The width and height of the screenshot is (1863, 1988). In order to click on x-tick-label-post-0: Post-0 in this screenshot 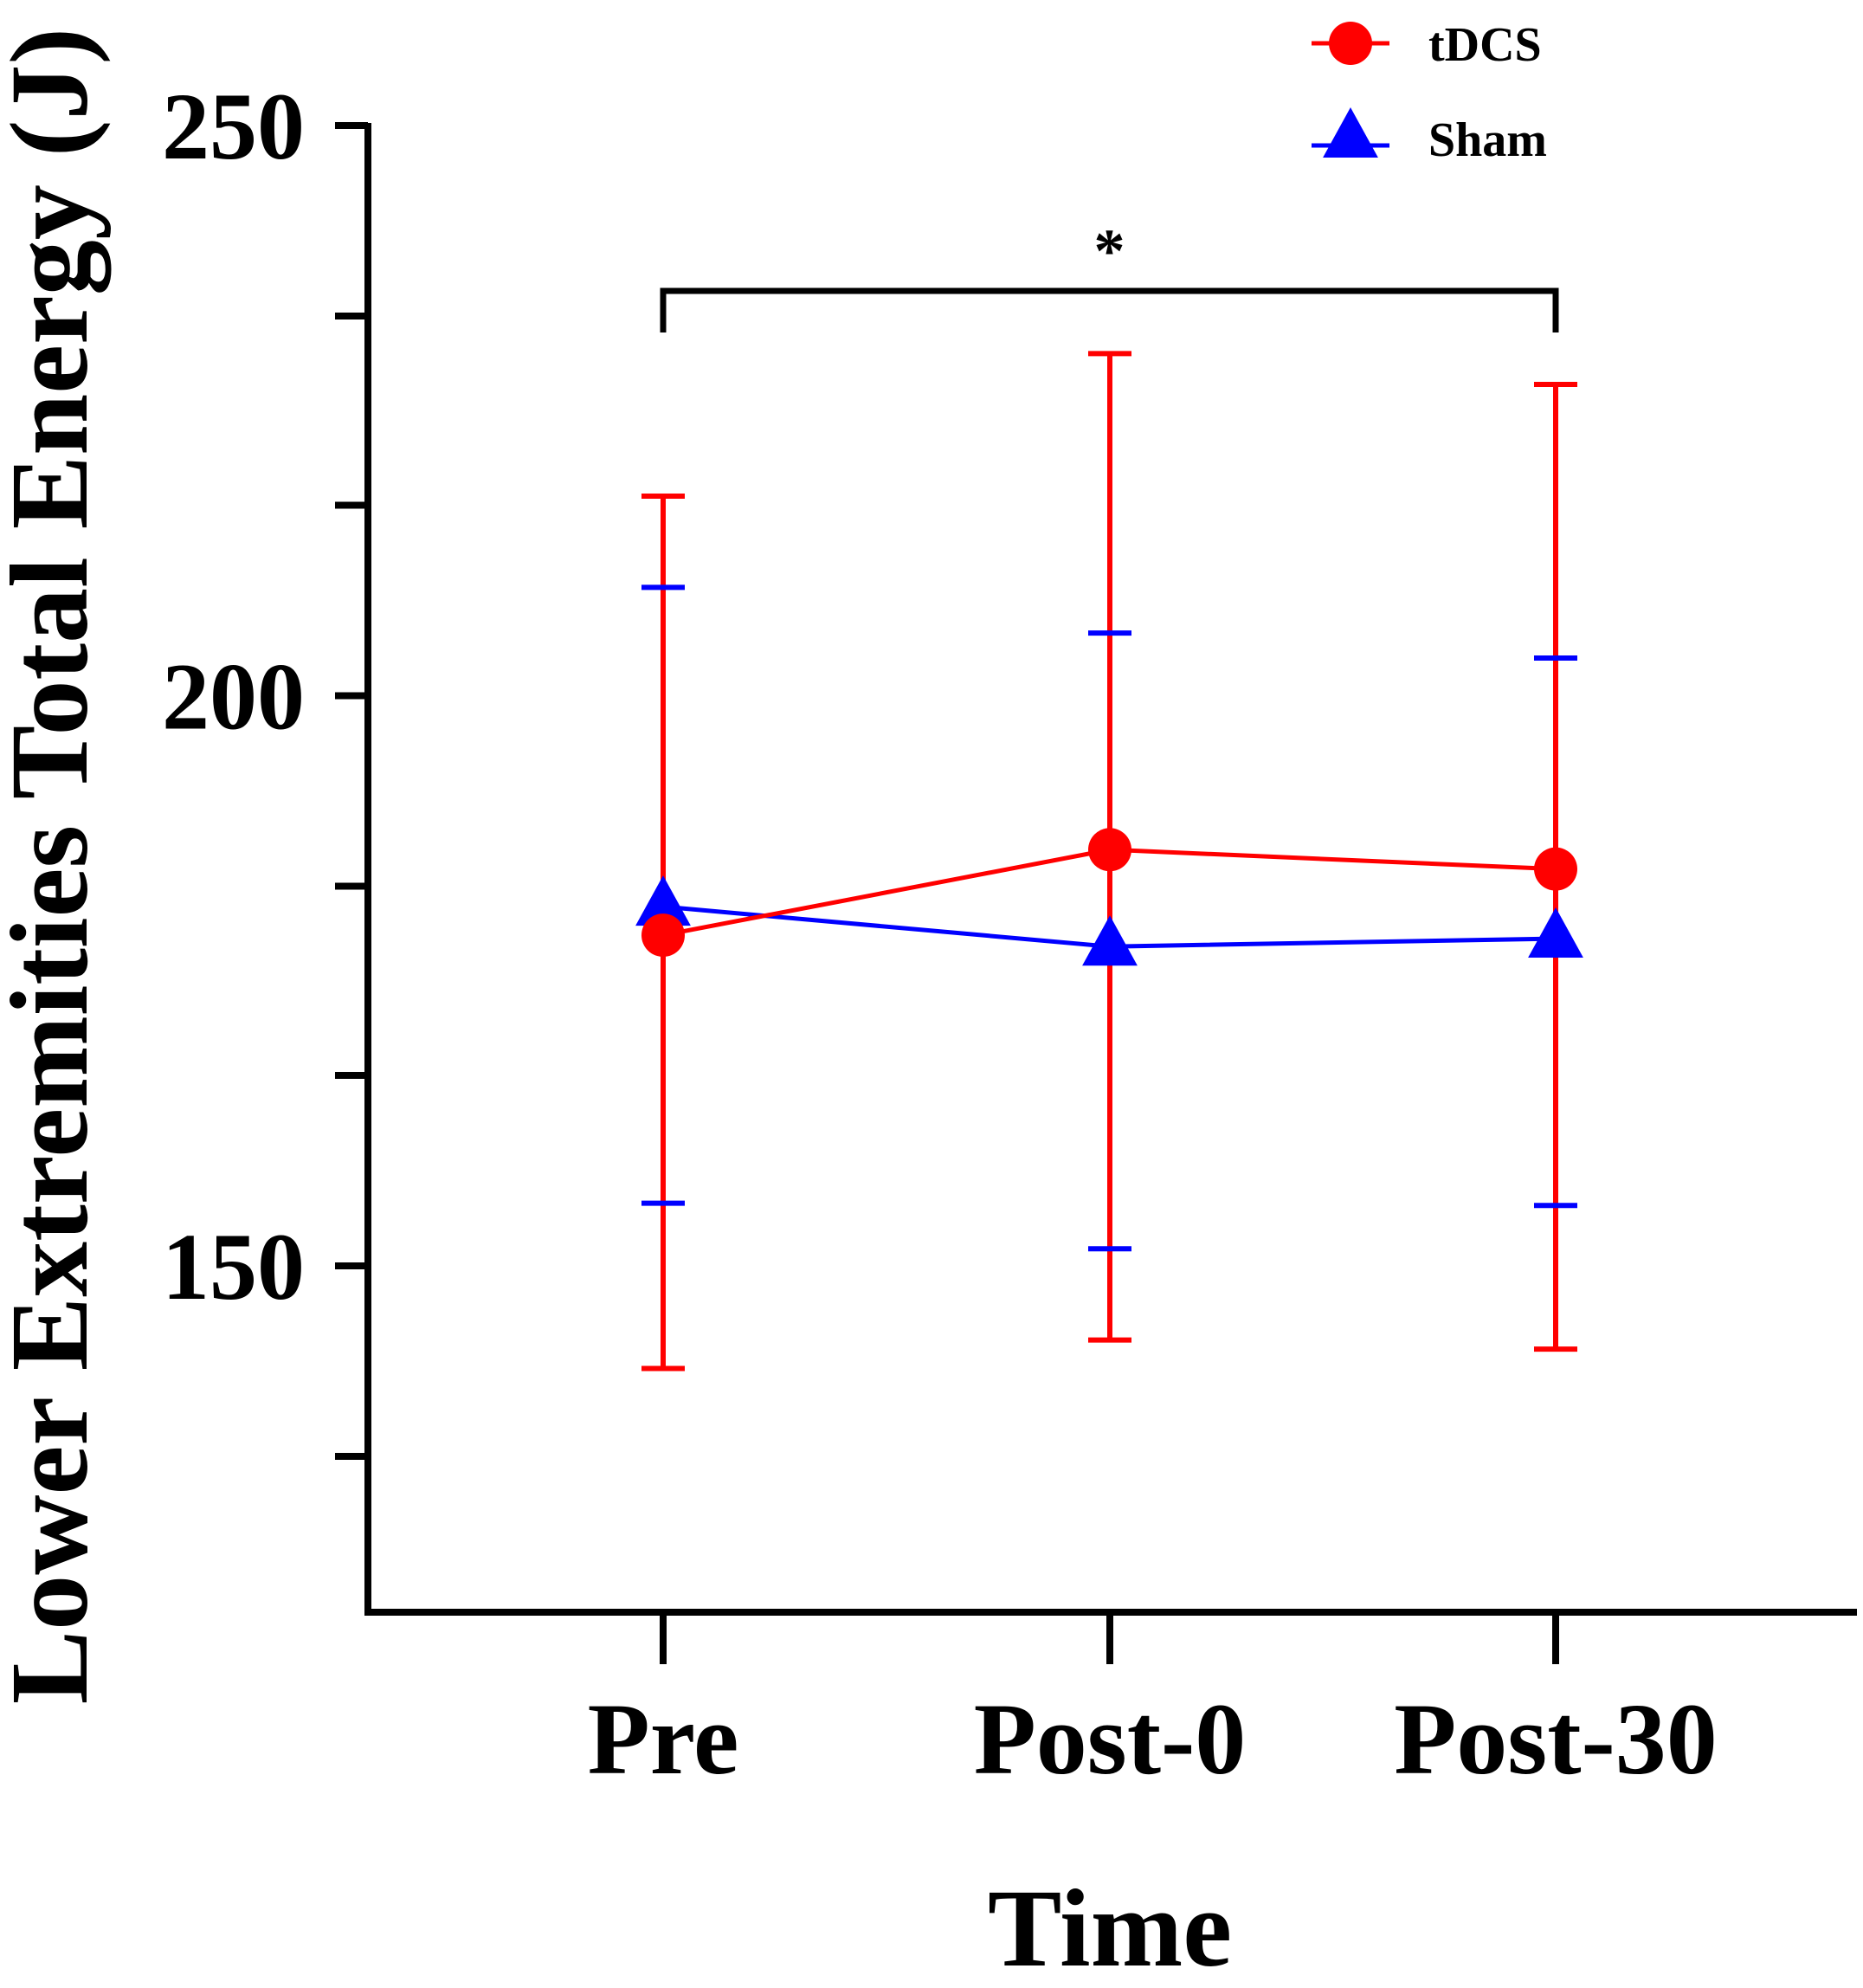, I will do `click(1110, 1739)`.